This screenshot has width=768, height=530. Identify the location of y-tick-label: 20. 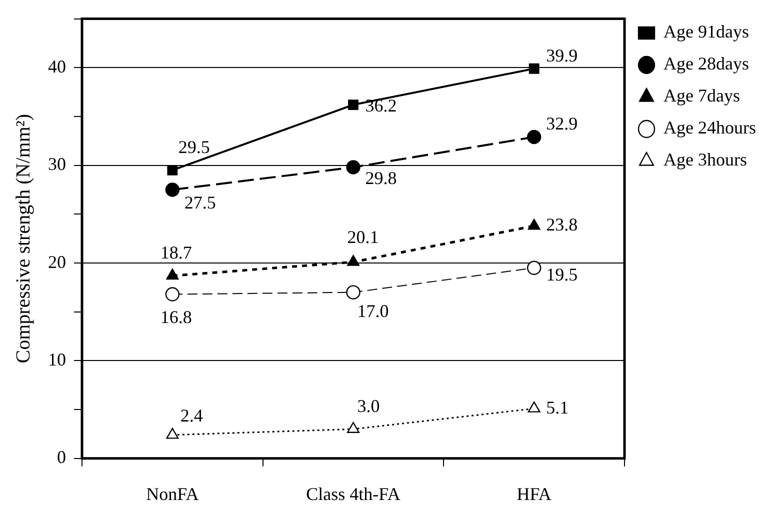
(57, 262).